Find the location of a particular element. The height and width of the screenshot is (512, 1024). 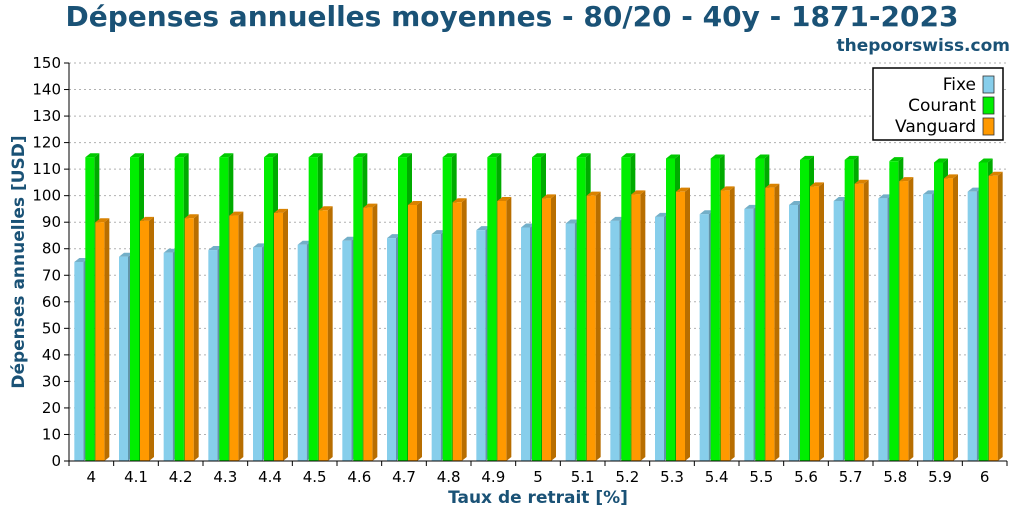

y-tick-label: 130 is located at coordinates (46, 116).